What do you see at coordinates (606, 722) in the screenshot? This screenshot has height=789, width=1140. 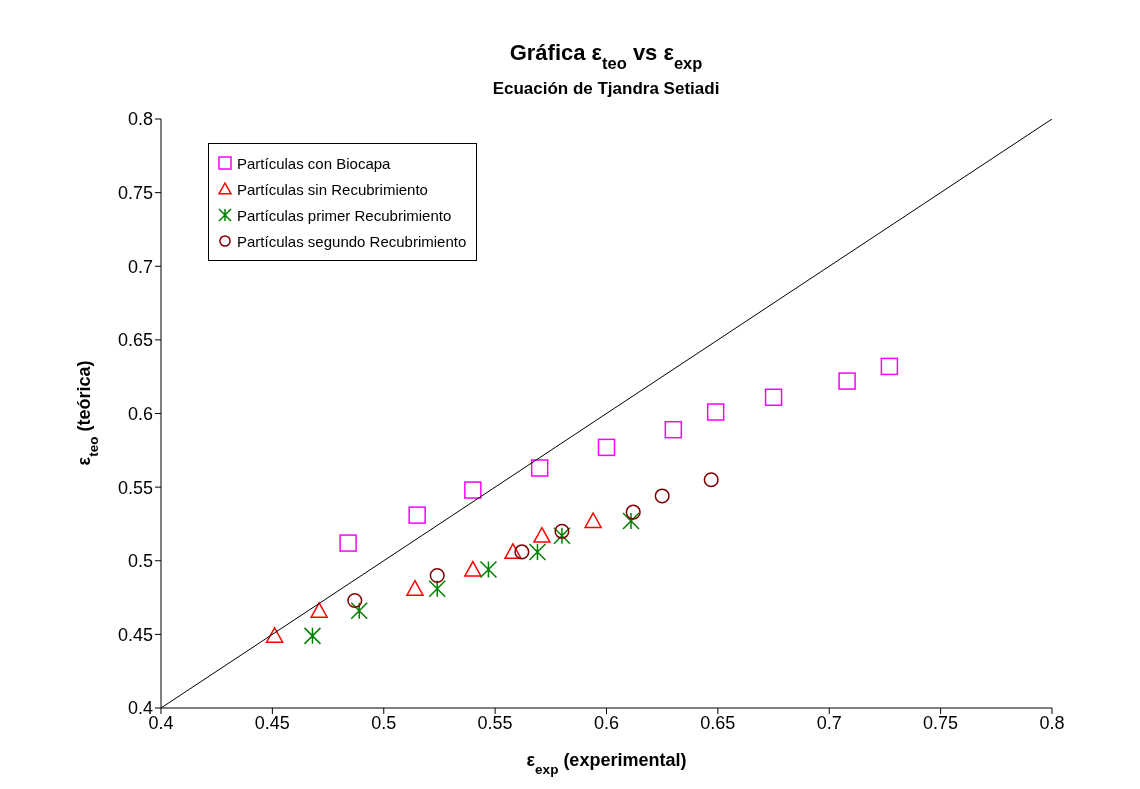 I see `x-tick-label: 0.6` at bounding box center [606, 722].